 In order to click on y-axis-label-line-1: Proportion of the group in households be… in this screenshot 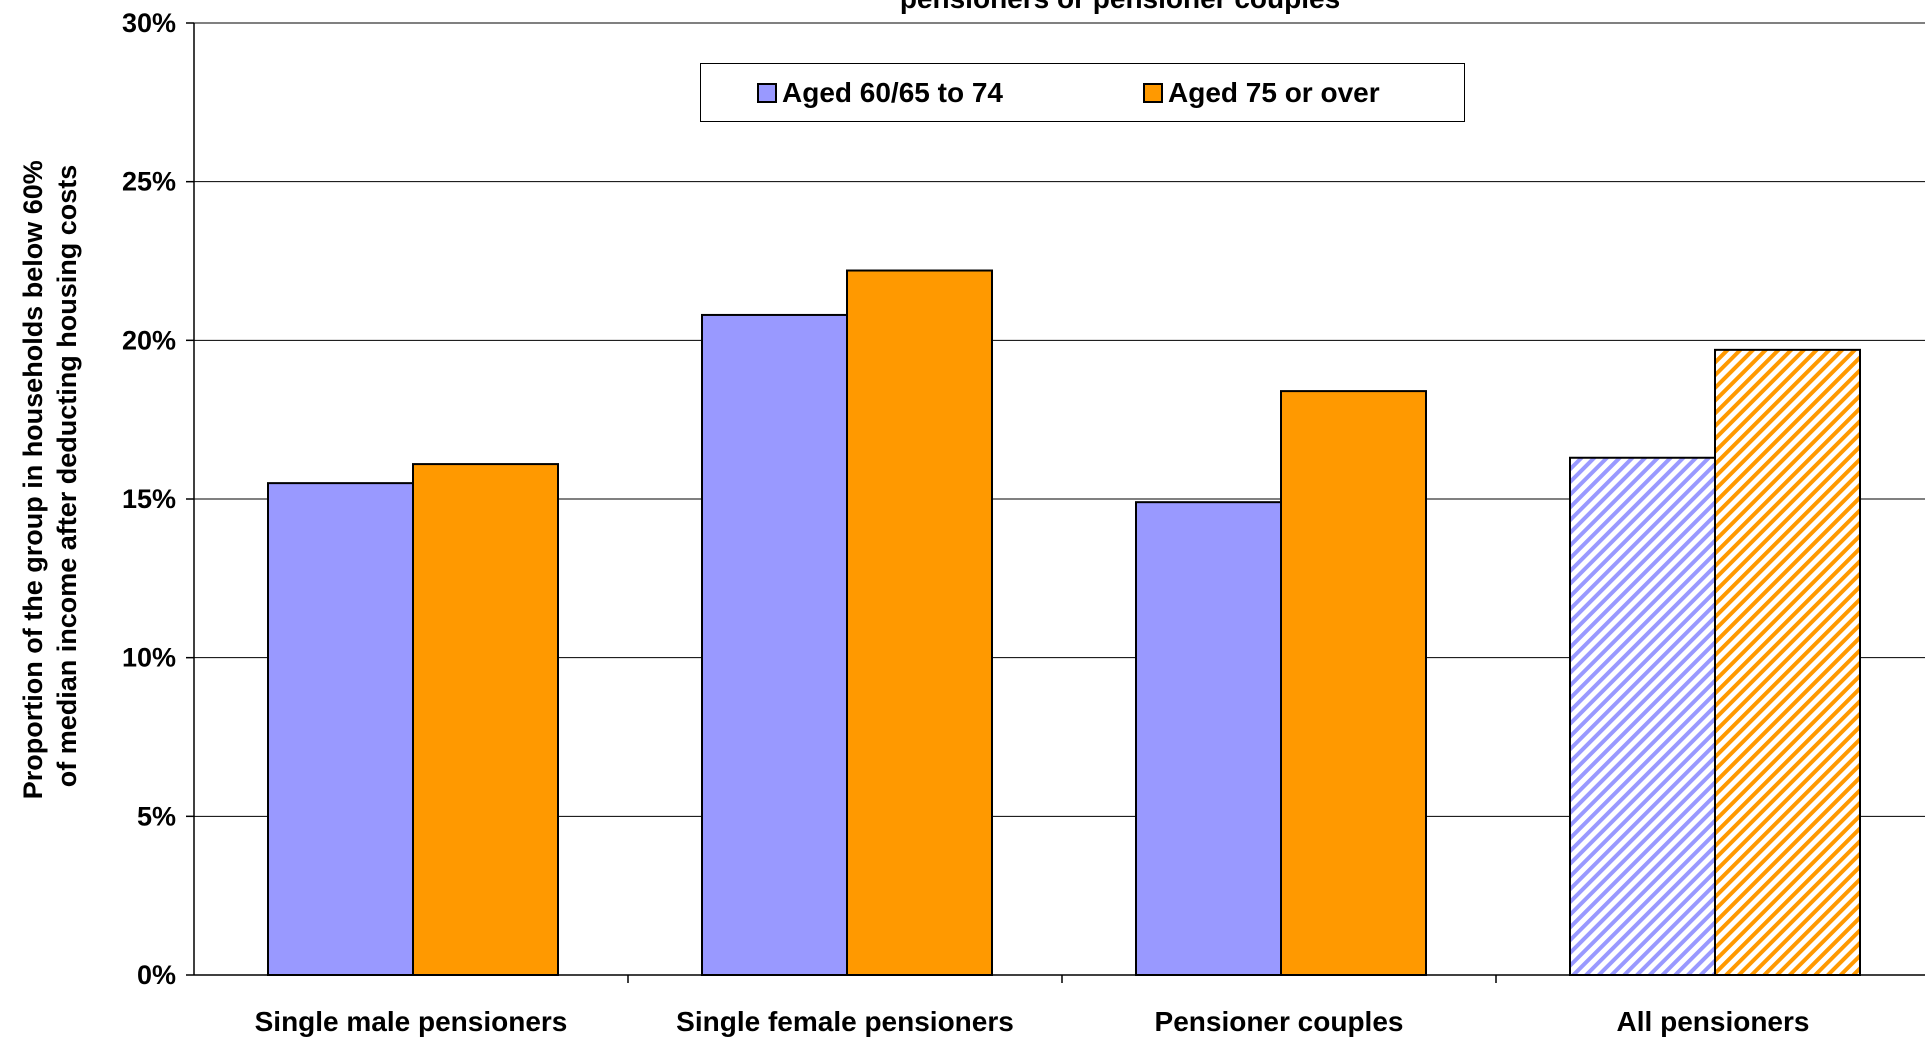, I will do `click(33, 479)`.